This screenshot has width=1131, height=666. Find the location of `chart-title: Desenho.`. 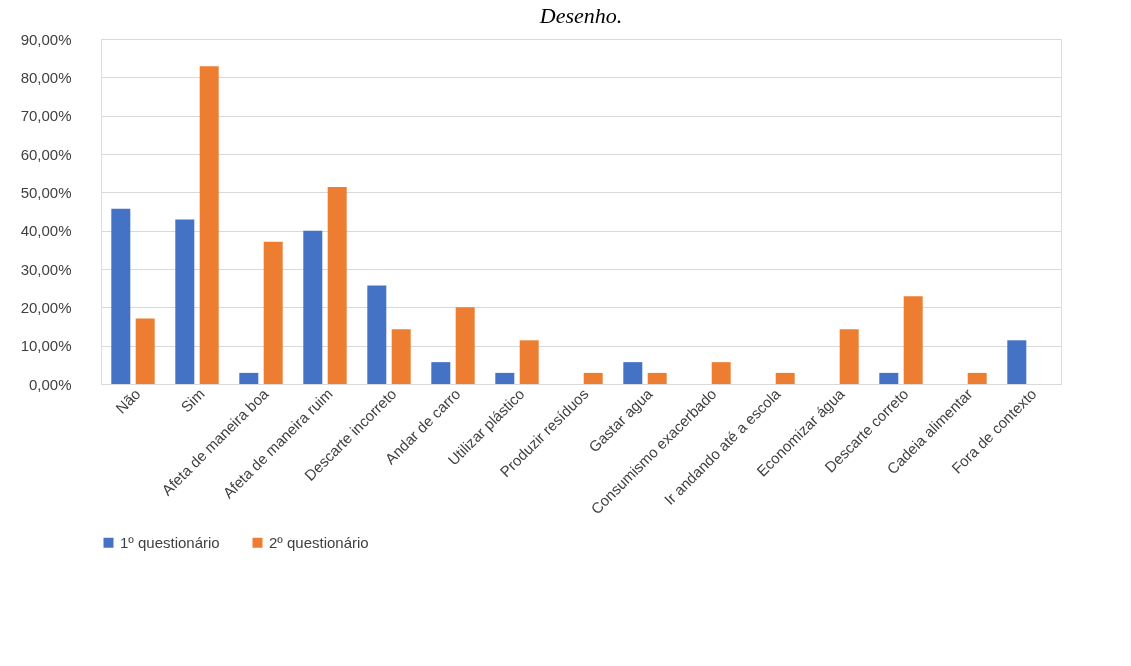

chart-title: Desenho. is located at coordinates (580, 15).